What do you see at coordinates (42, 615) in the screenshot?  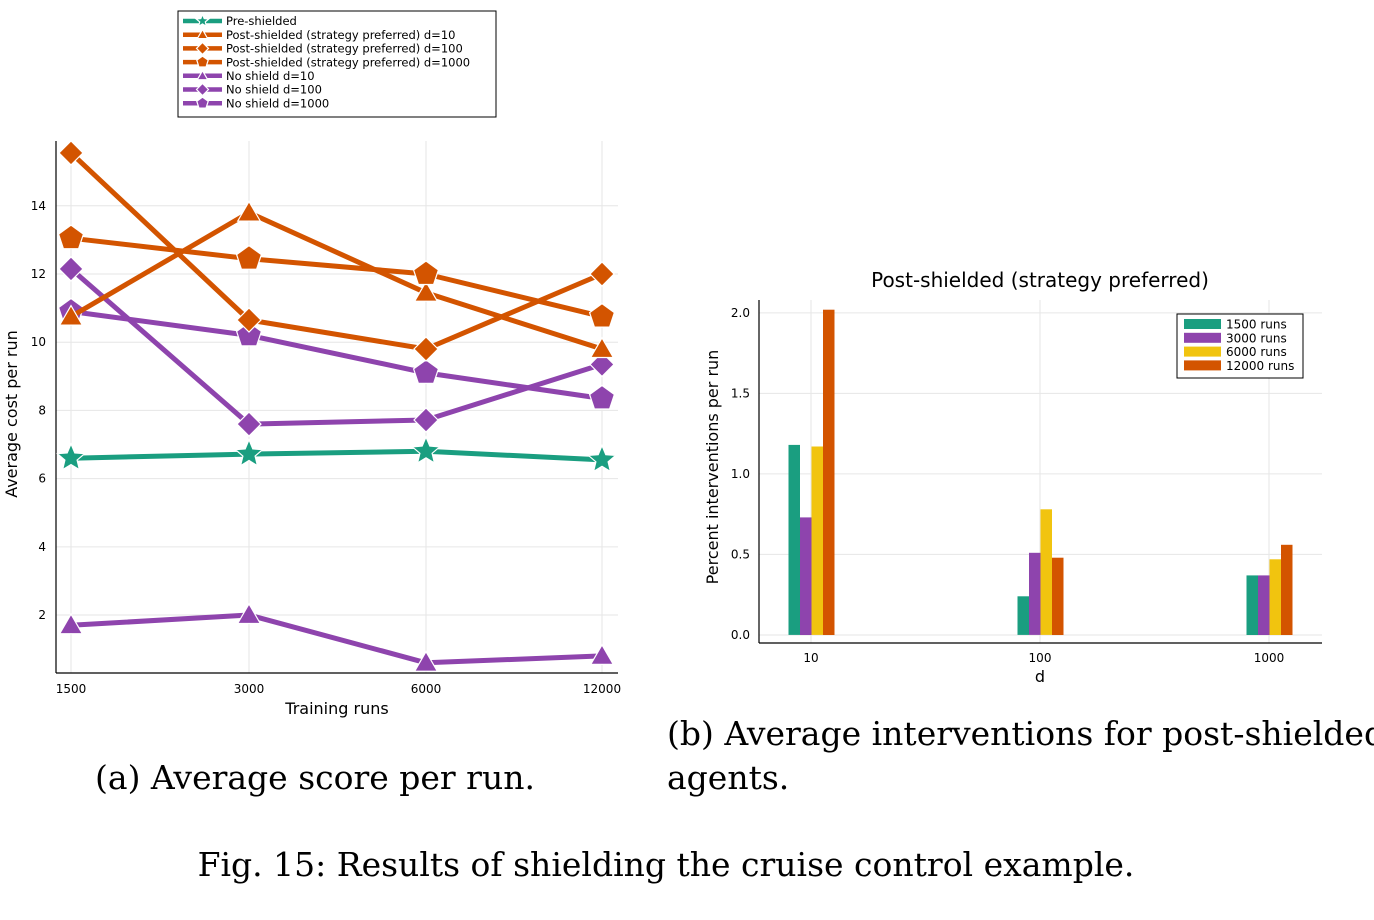 I see `y-tick-label: 2` at bounding box center [42, 615].